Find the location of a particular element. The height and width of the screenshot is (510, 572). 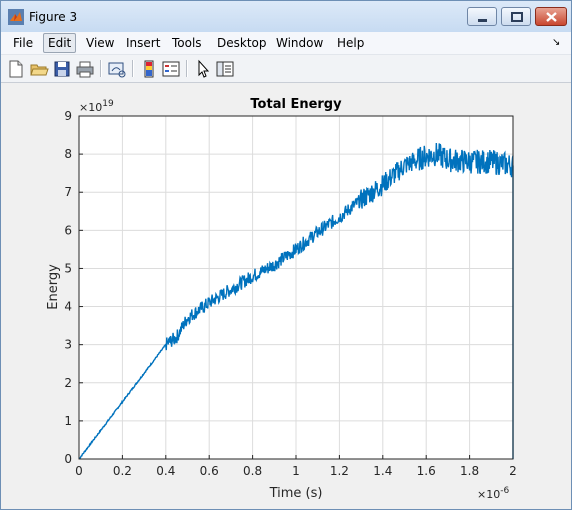

menu-tools: Tools is located at coordinates (187, 43).